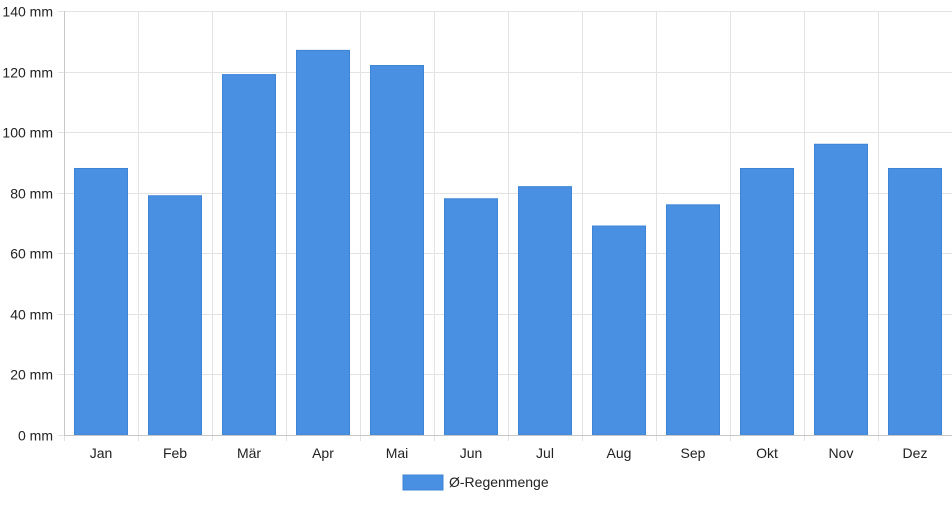 The image size is (952, 505). I want to click on x-tick-label: Aug, so click(619, 453).